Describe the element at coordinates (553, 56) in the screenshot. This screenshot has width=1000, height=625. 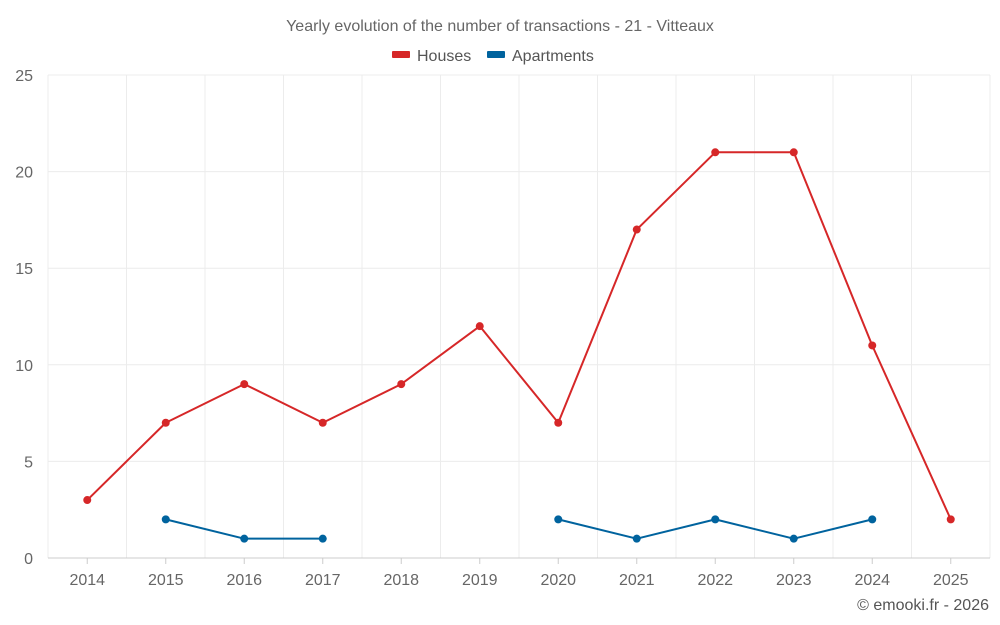
I see `legend-label-apartments: Apartments` at that location.